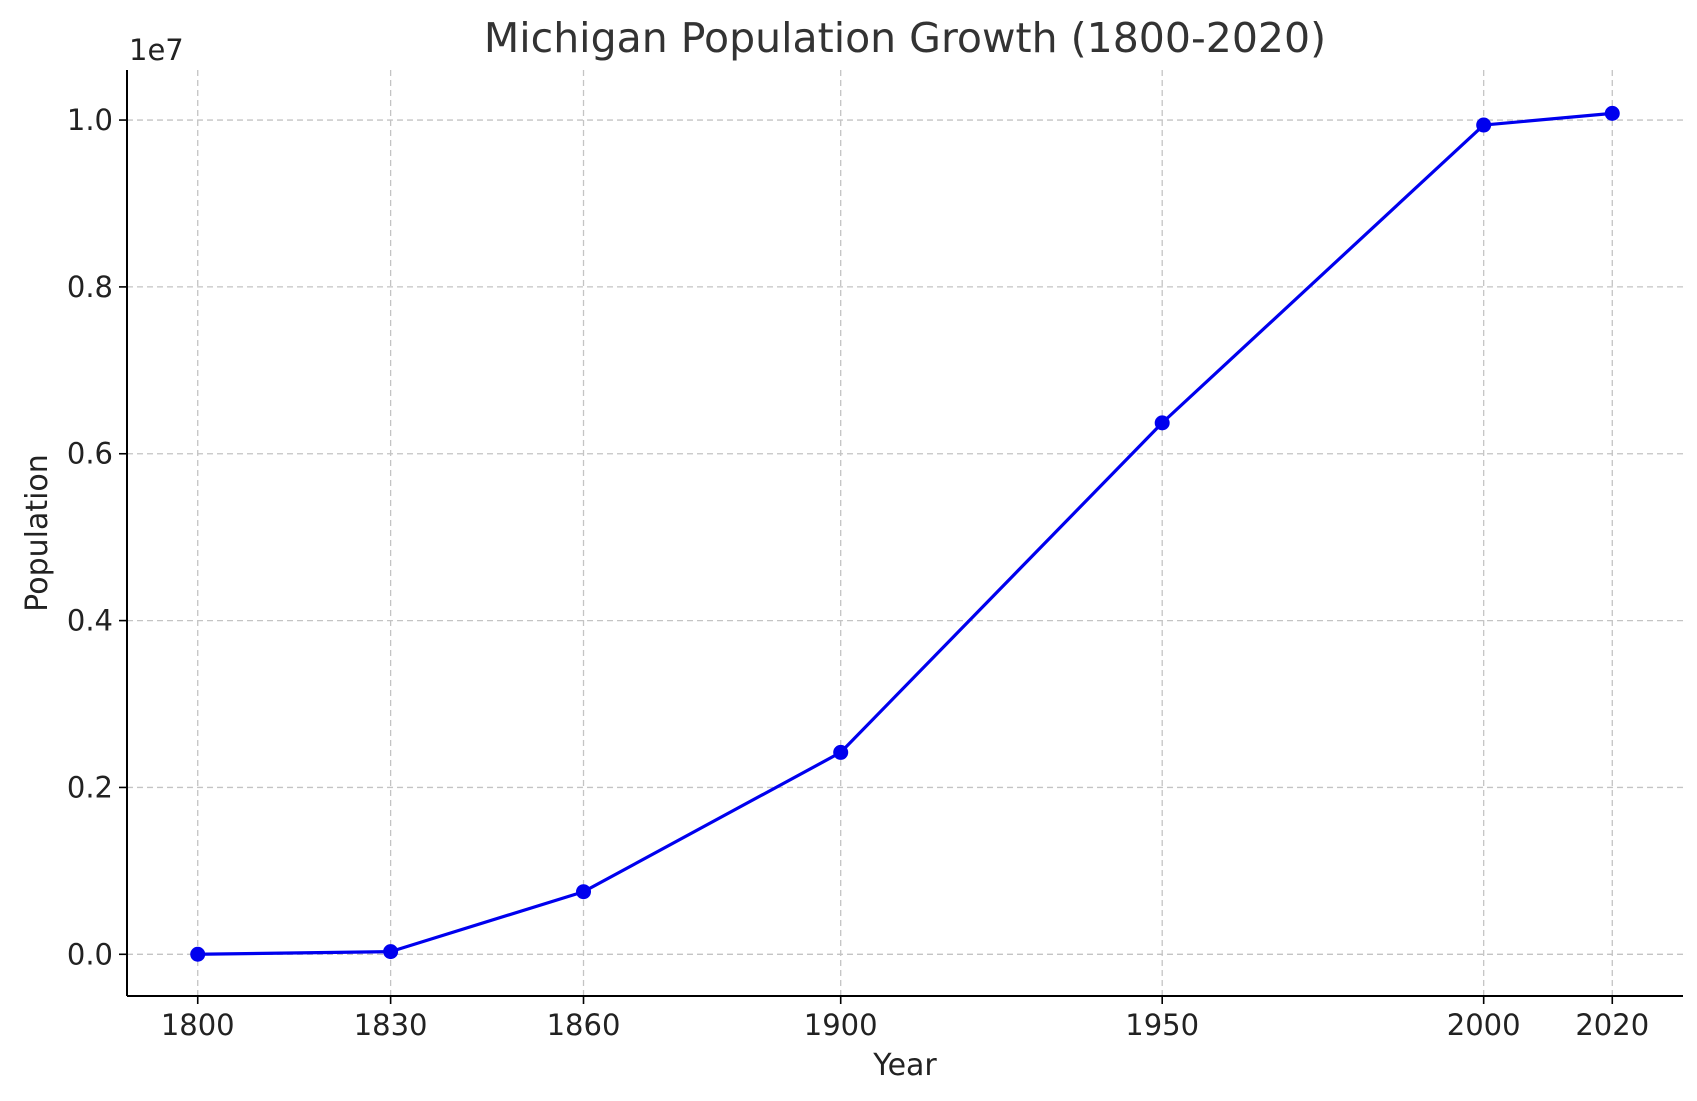  Describe the element at coordinates (90, 787) in the screenshot. I see `y-tick-label: 0.2` at that location.